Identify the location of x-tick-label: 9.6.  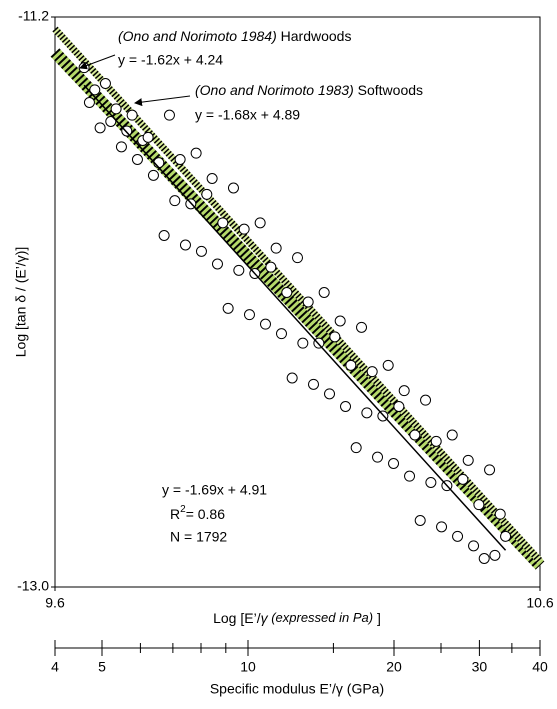
(55, 603).